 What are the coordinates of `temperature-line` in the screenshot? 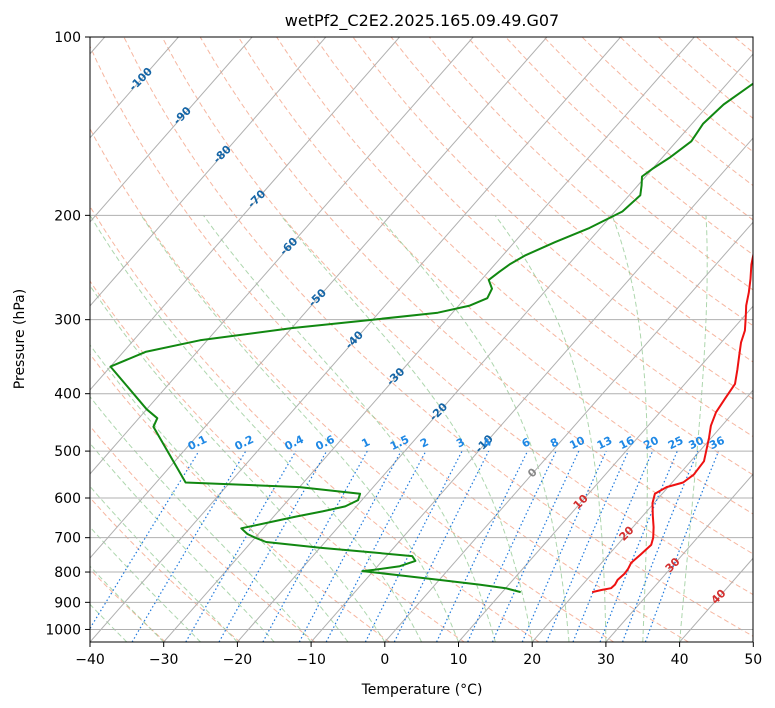 It's located at (672, 398).